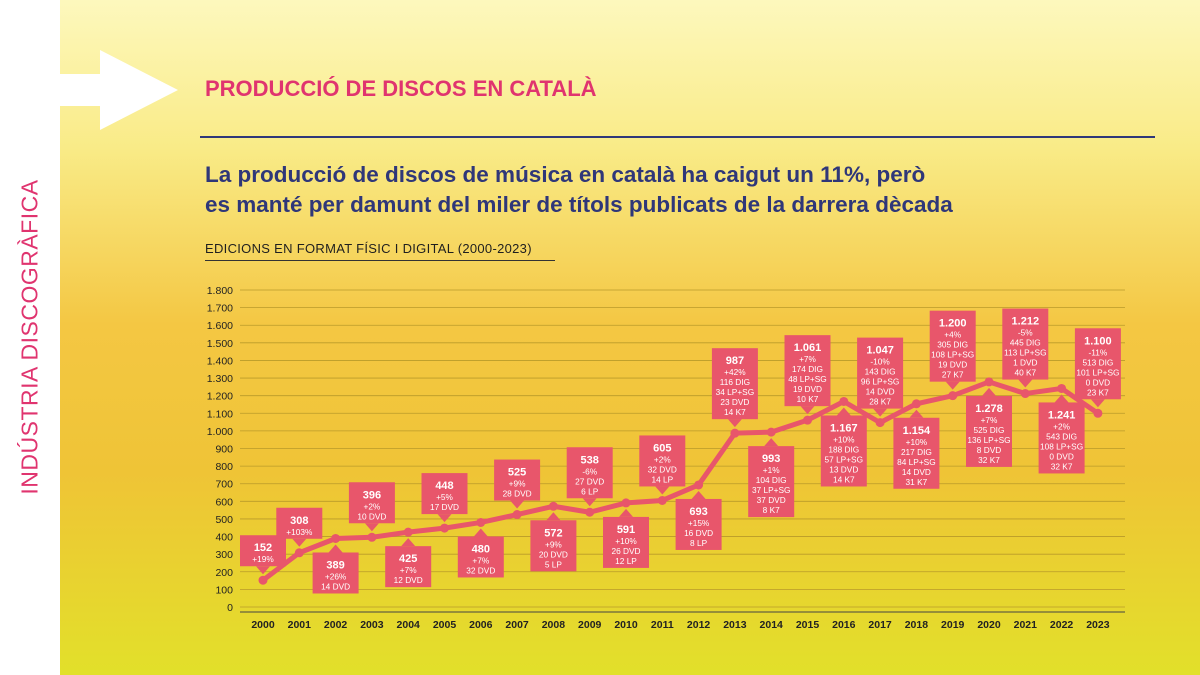 The width and height of the screenshot is (1200, 675). I want to click on data-label-detail: 116 DIG, so click(735, 382).